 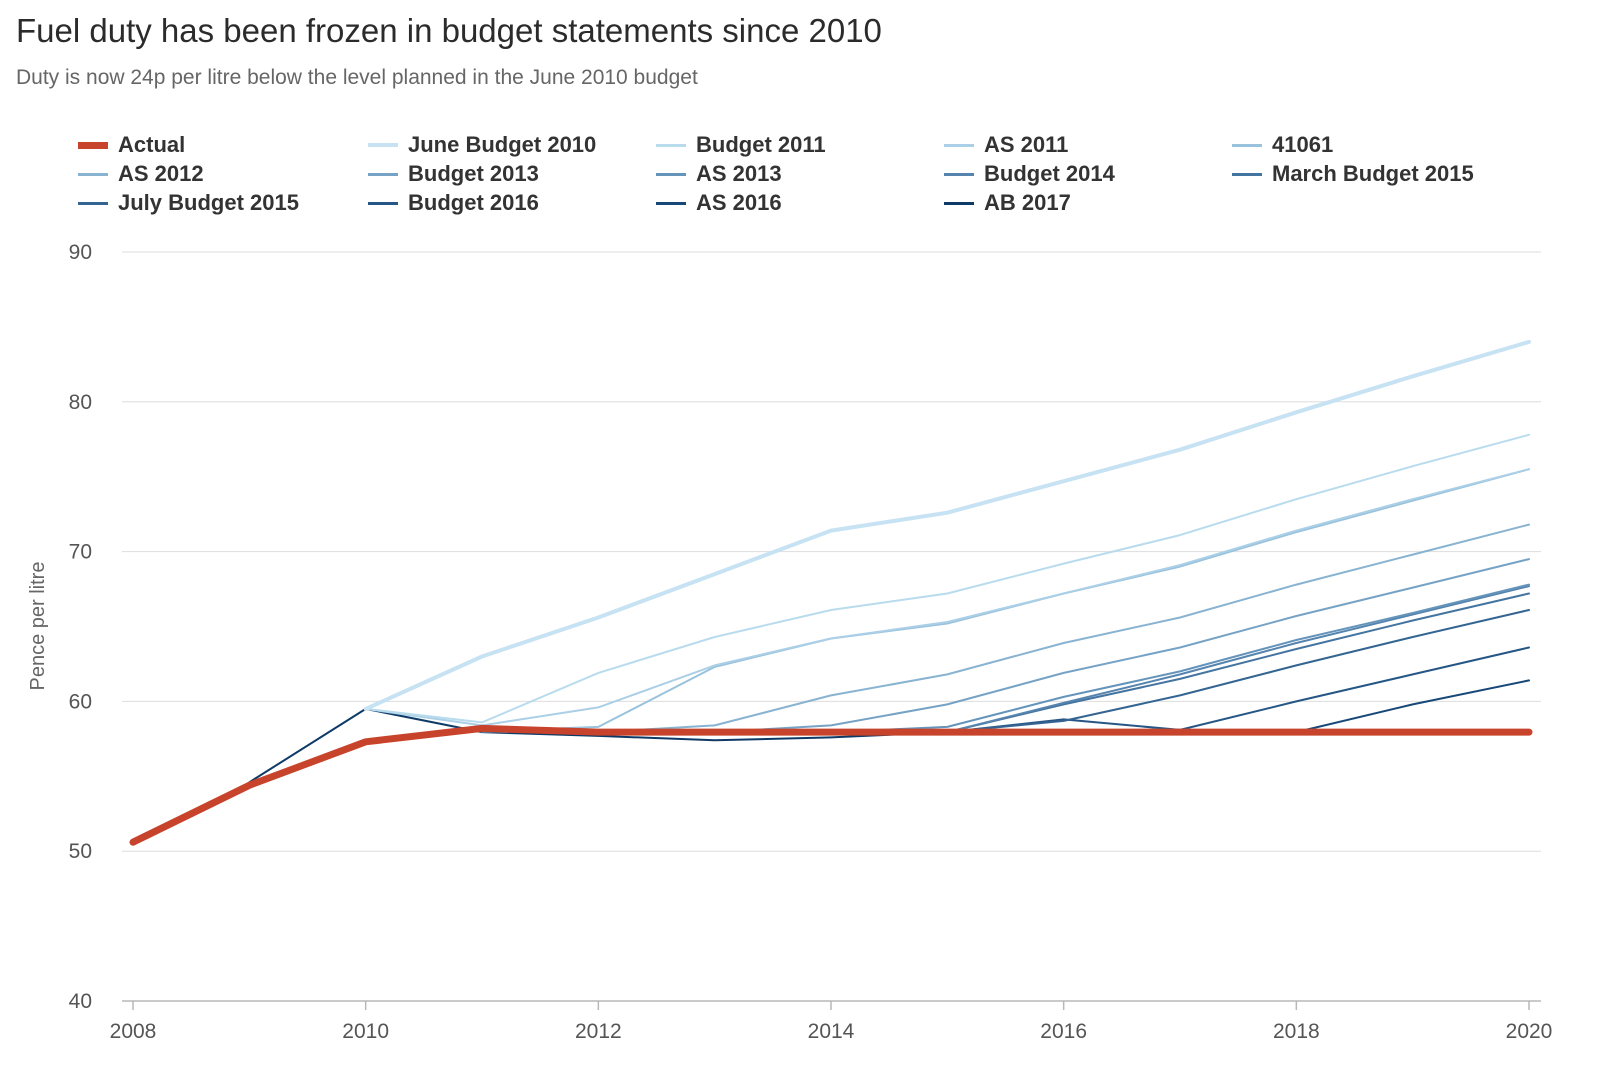 I want to click on x-tick-label: 2018, so click(x=1296, y=1031).